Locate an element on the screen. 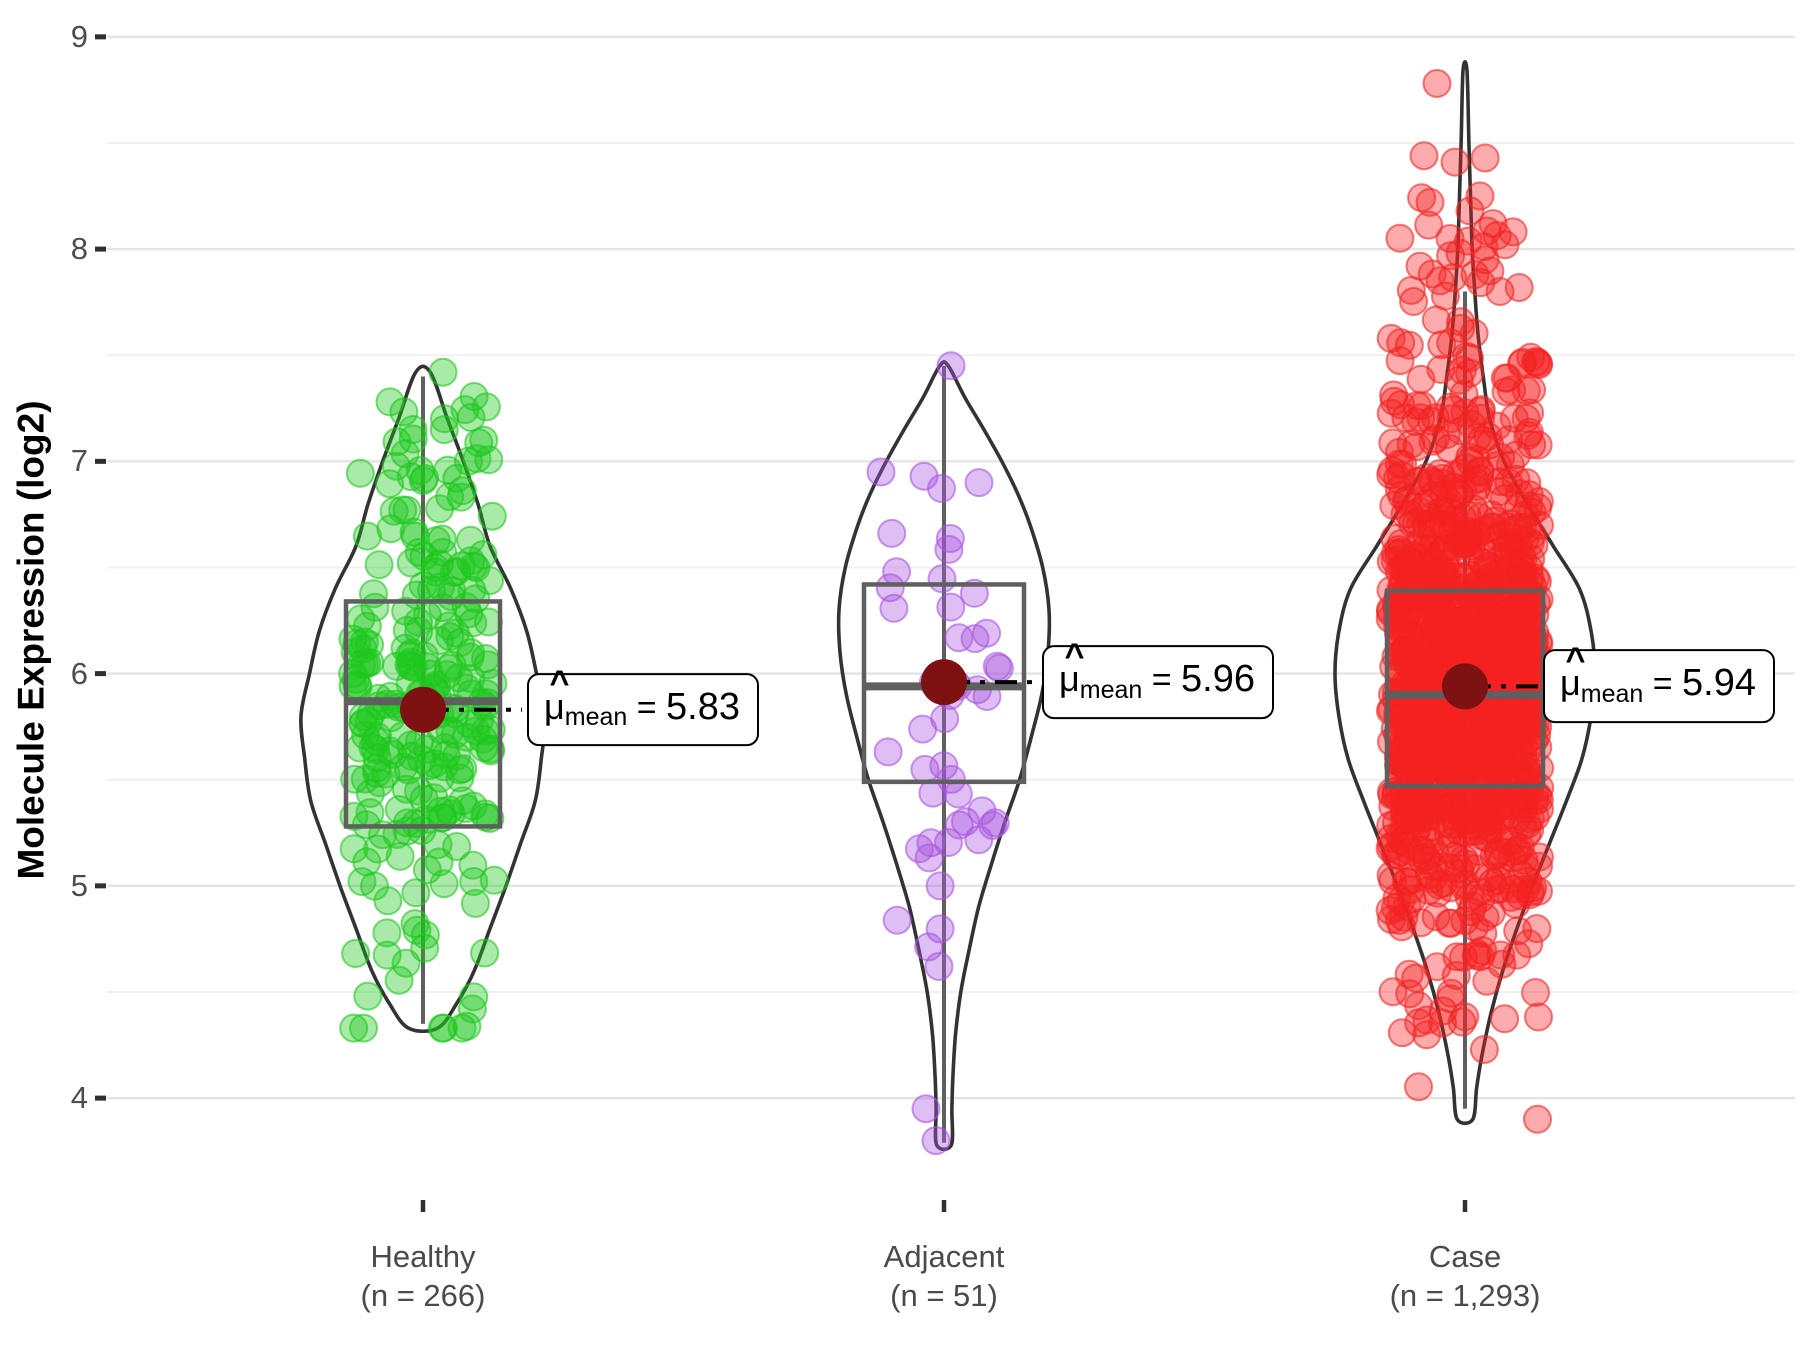 Image resolution: width=1800 pixels, height=1350 pixels. group-name: Case is located at coordinates (1465, 1256).